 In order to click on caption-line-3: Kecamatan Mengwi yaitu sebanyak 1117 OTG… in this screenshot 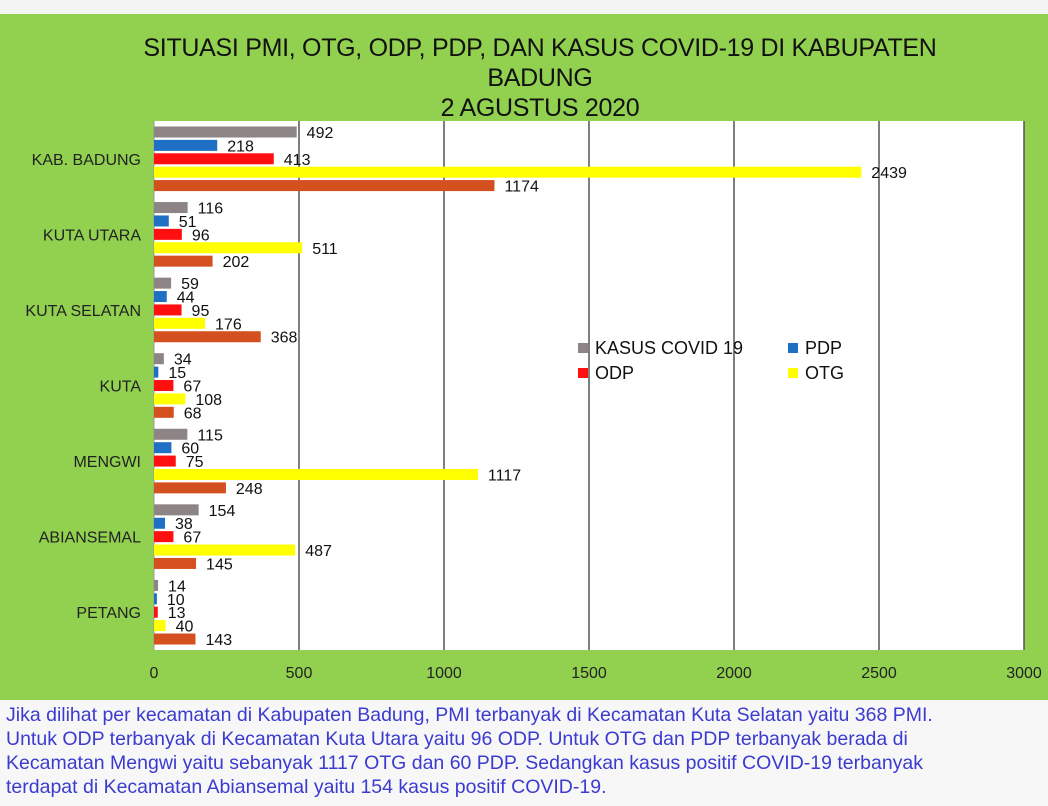, I will do `click(465, 763)`.